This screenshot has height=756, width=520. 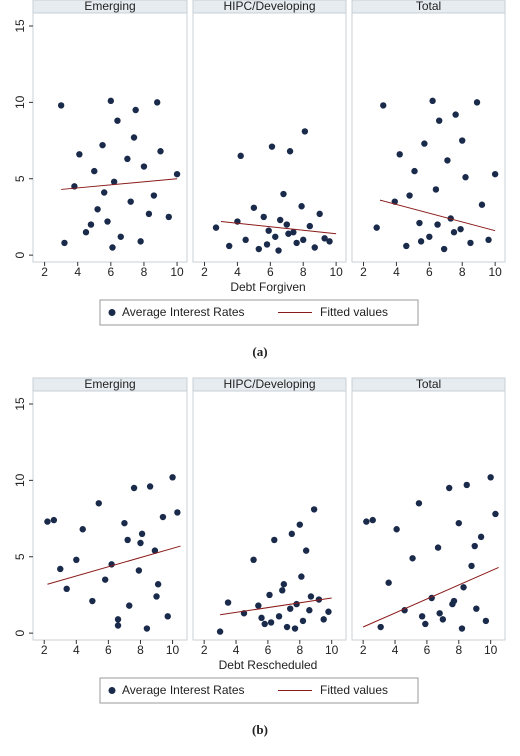 What do you see at coordinates (267, 287) in the screenshot?
I see `x-axis-label: Debt Forgiven` at bounding box center [267, 287].